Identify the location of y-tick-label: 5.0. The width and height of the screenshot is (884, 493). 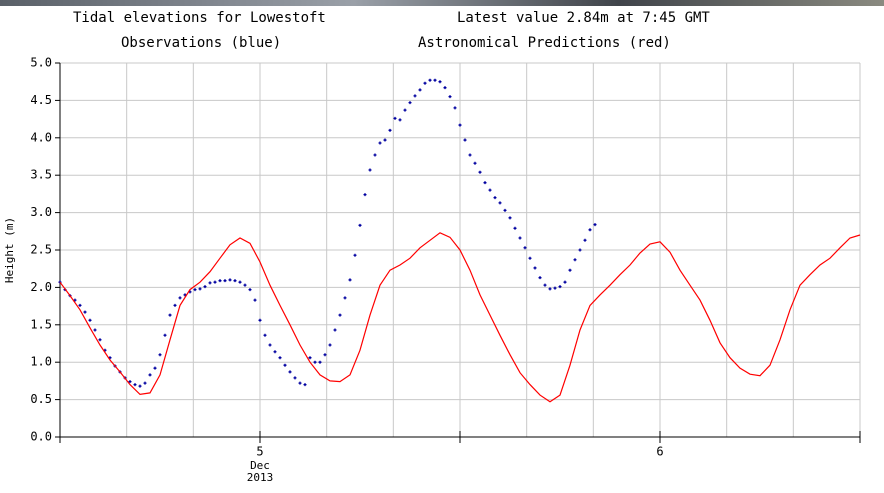
(41, 63).